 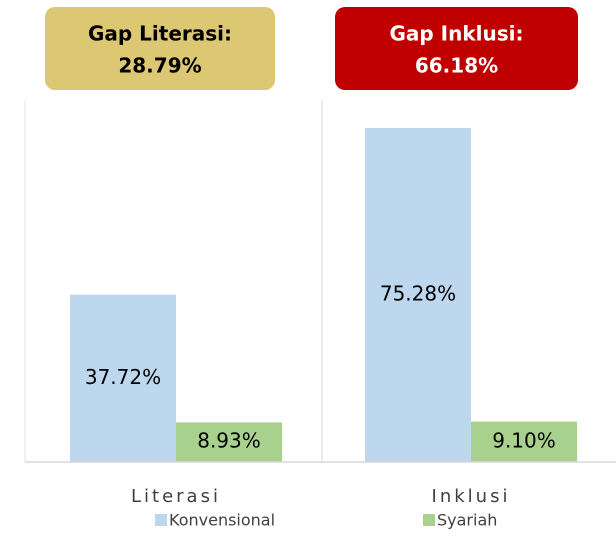 I want to click on gap-title: Gap Literasi:, so click(x=160, y=34).